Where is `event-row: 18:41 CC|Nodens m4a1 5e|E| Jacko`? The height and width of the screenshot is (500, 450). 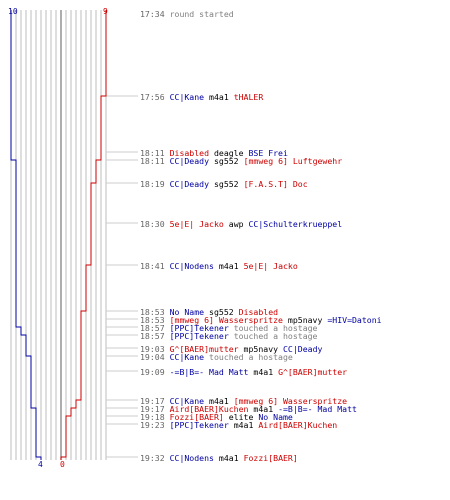 event-row: 18:41 CC|Nodens m4a1 5e|E| Jacko is located at coordinates (219, 266).